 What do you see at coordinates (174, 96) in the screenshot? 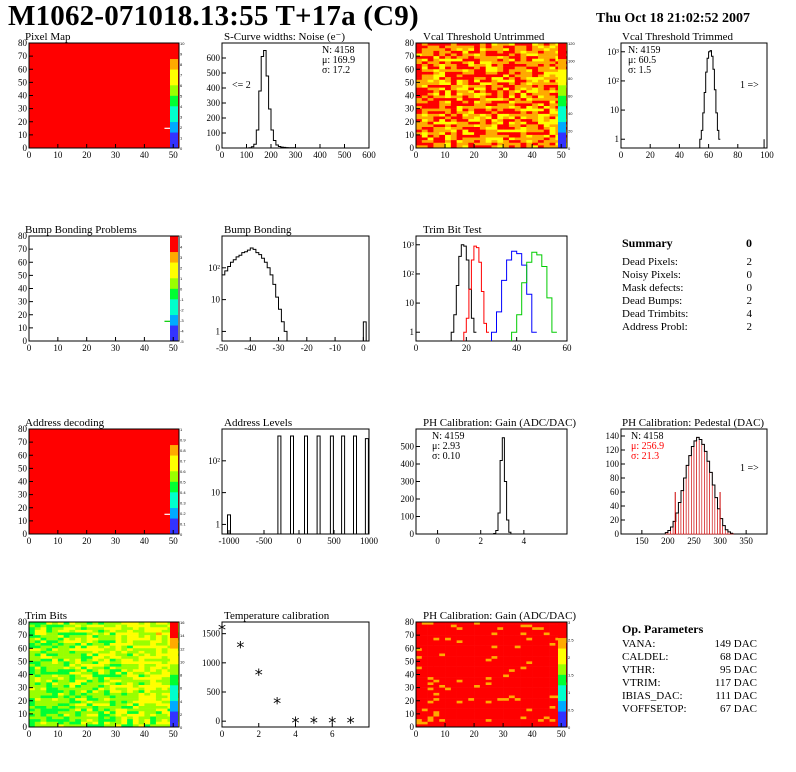
I see `pixel-map-colorbar` at bounding box center [174, 96].